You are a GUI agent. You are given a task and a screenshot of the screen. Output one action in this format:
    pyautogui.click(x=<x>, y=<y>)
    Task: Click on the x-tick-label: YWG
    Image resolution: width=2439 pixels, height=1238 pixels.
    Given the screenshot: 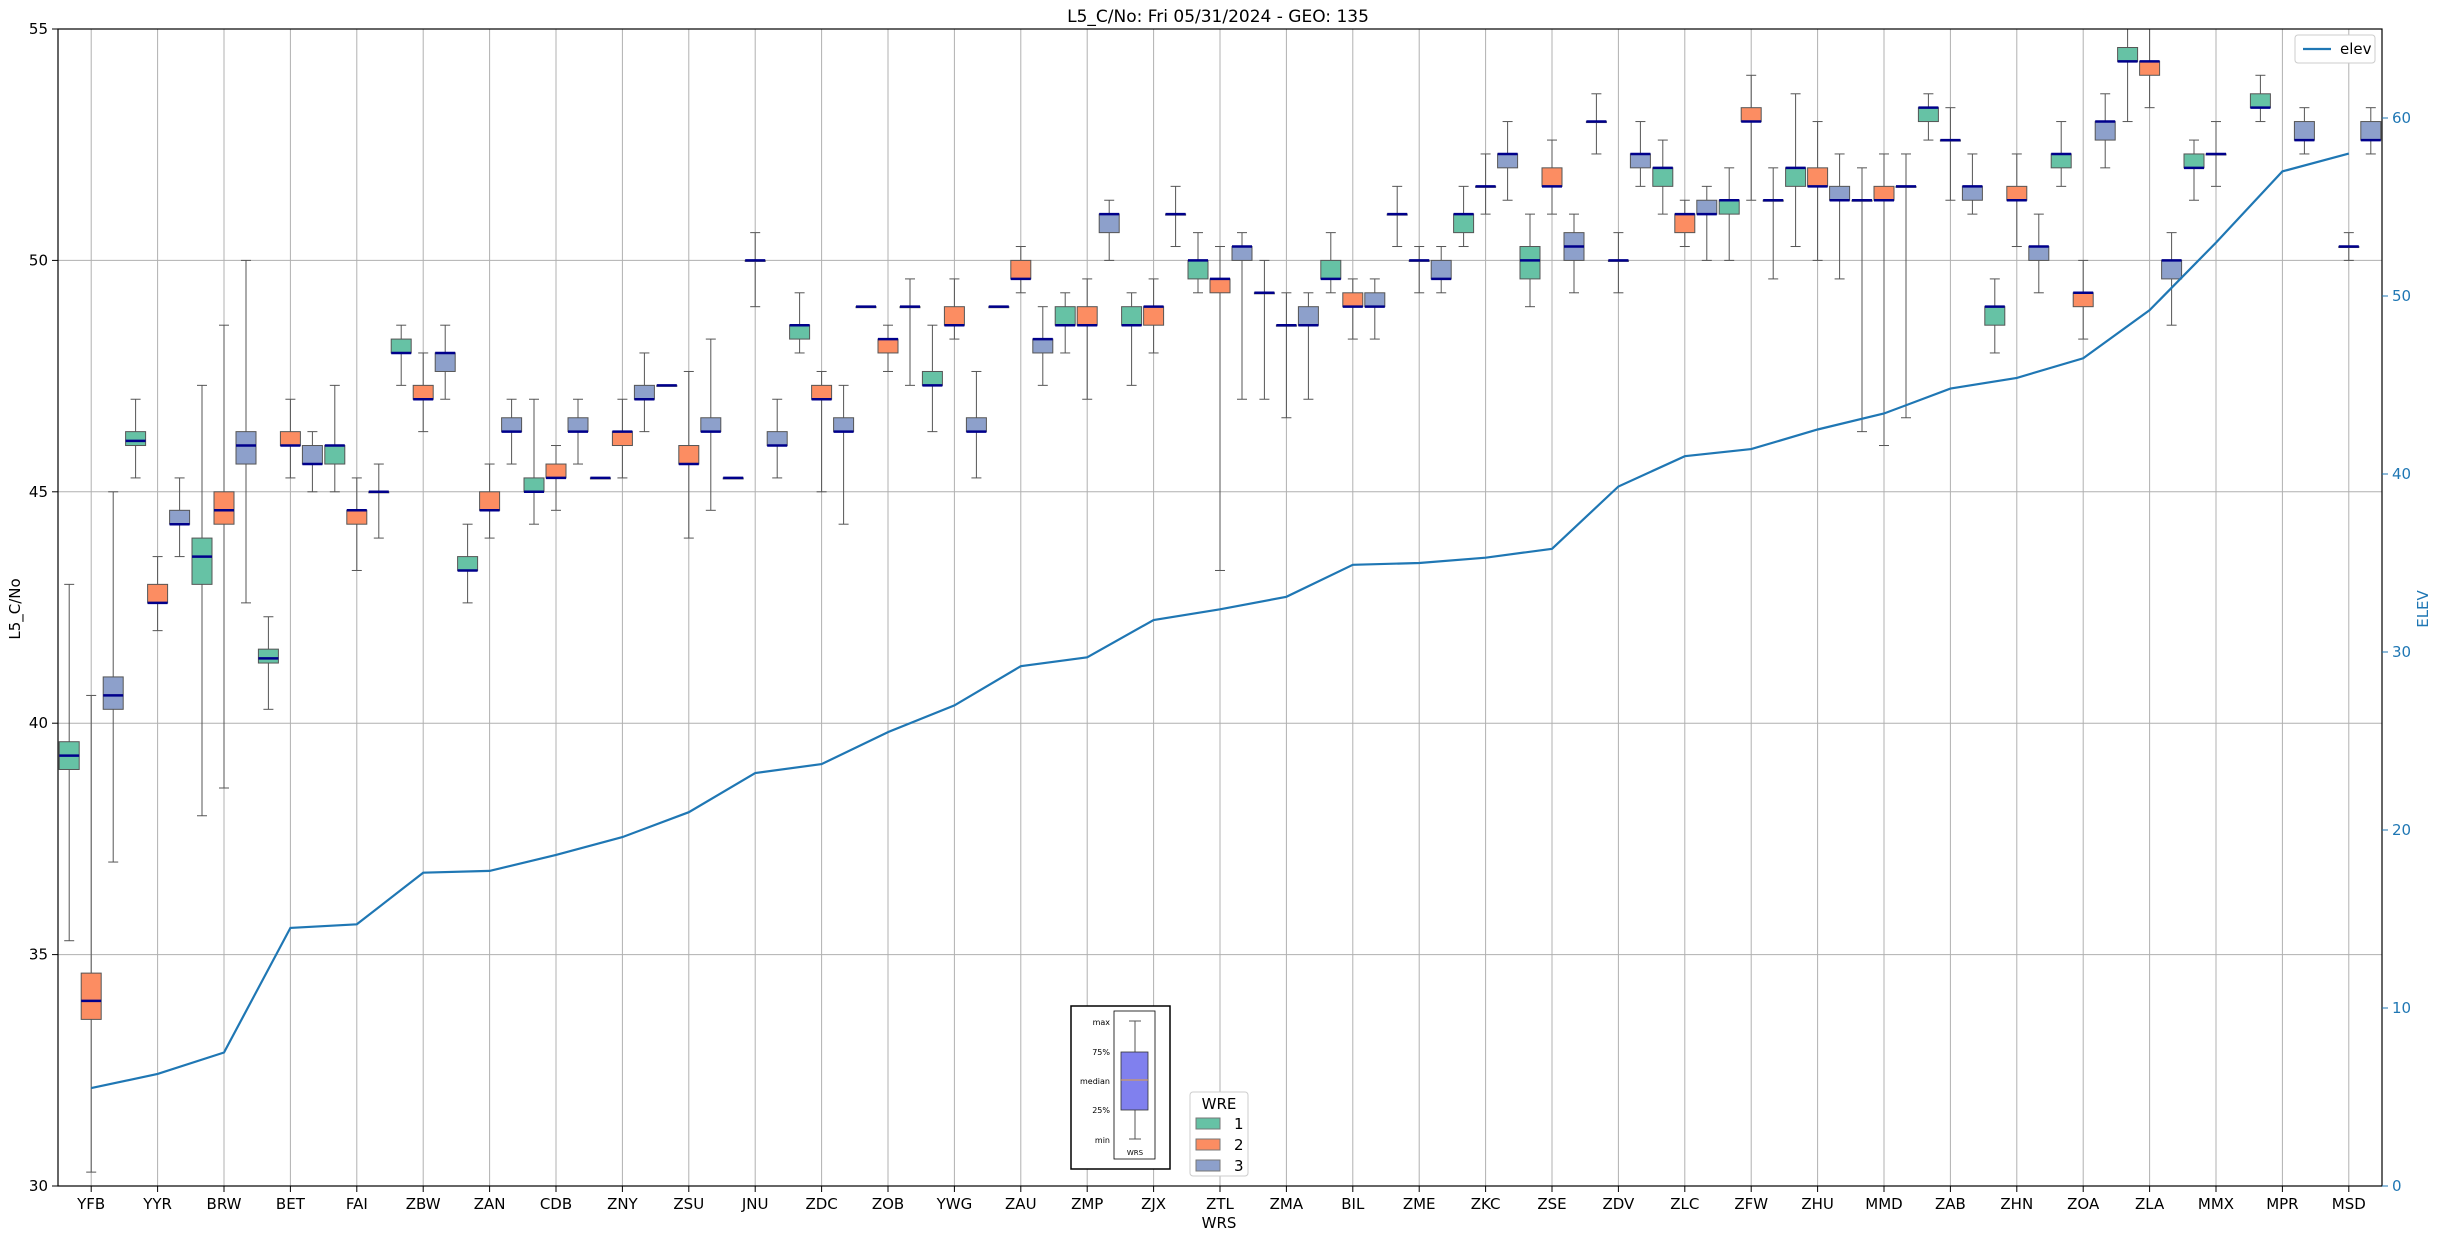 What is the action you would take?
    pyautogui.click(x=954, y=1204)
    